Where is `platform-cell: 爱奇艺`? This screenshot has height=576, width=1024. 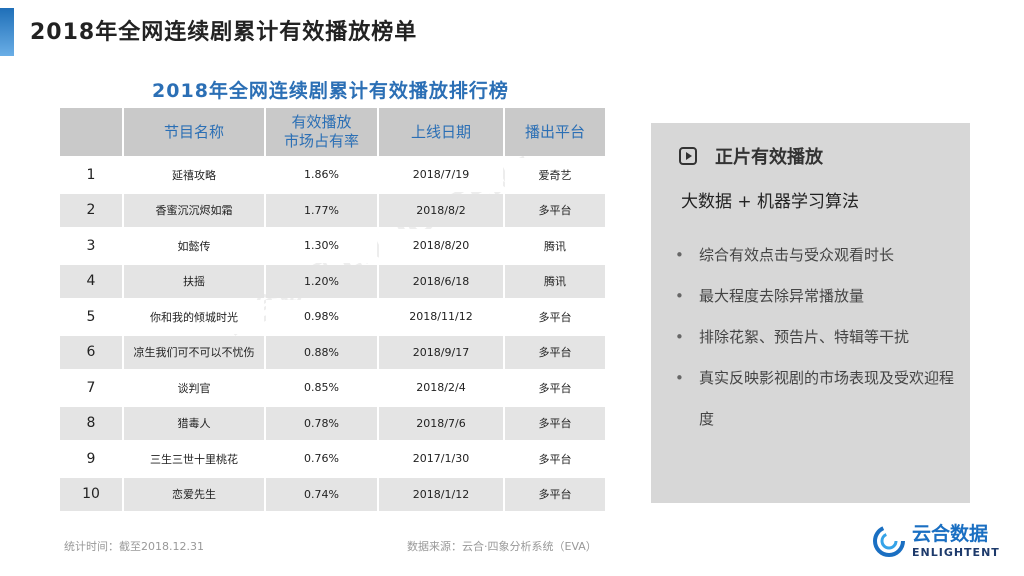 platform-cell: 爱奇艺 is located at coordinates (555, 175).